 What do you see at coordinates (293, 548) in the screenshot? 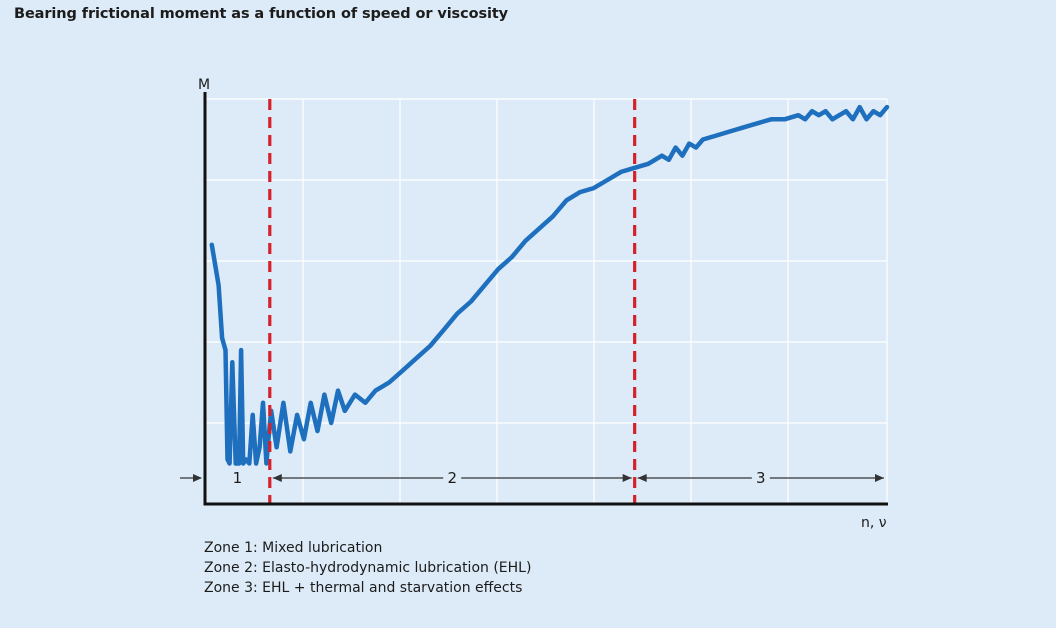
I see `legend-zone-1: Zone 1: Mixed lubrication` at bounding box center [293, 548].